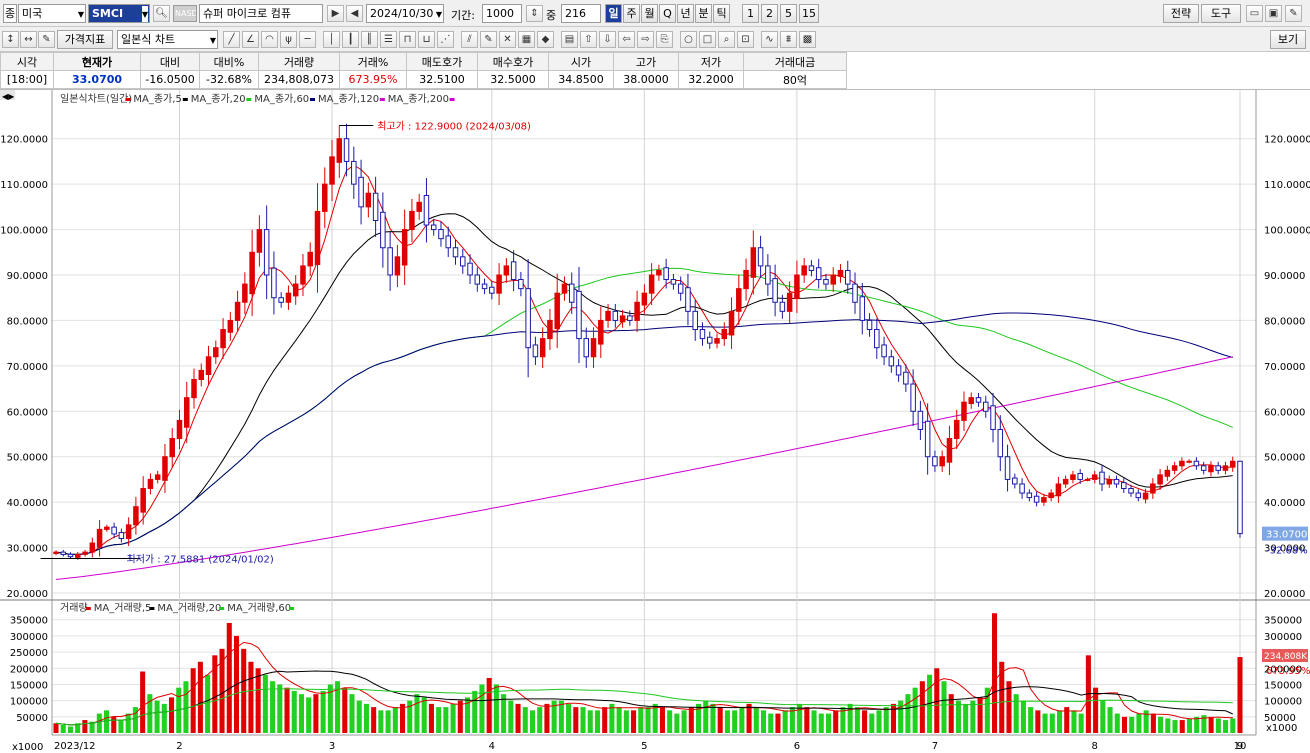 The image size is (1310, 753). Describe the element at coordinates (1273, 13) in the screenshot. I see `save-icon: ▣` at that location.